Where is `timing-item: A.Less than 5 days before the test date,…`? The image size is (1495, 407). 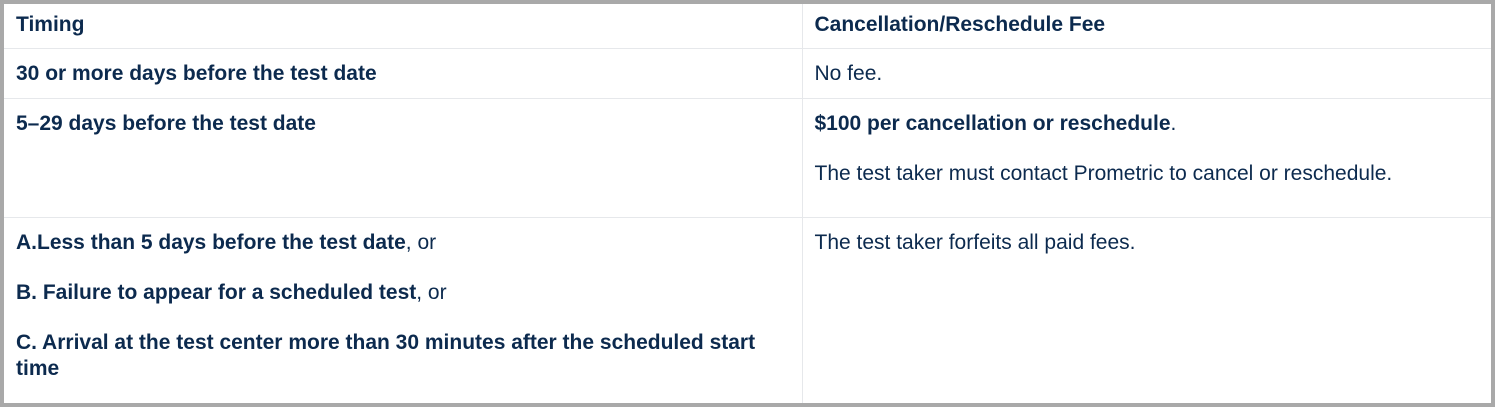 timing-item: A.Less than 5 days before the test date,… is located at coordinates (403, 243).